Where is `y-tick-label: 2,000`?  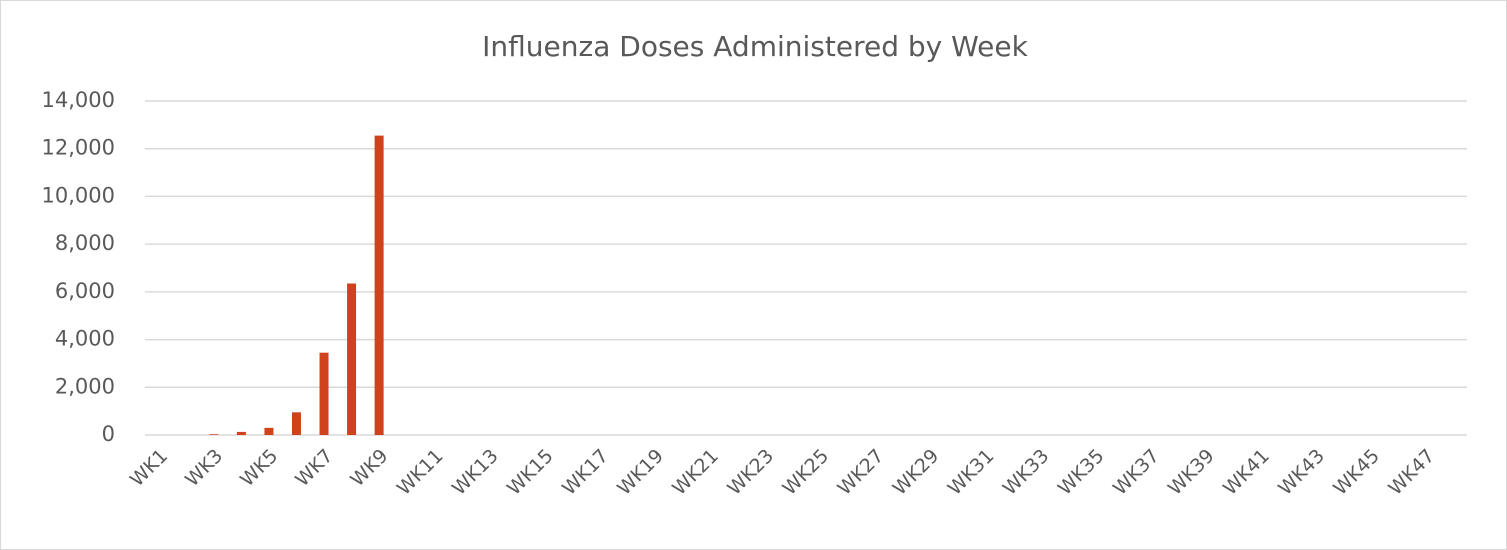 y-tick-label: 2,000 is located at coordinates (85, 386).